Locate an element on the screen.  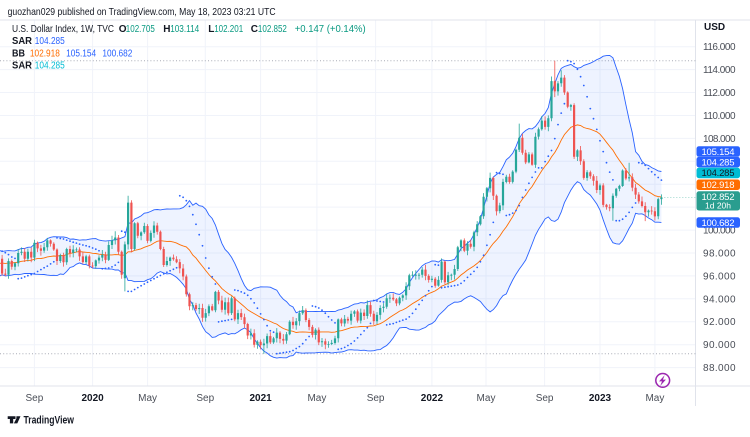
svg-text: 2021 is located at coordinates (260, 398).